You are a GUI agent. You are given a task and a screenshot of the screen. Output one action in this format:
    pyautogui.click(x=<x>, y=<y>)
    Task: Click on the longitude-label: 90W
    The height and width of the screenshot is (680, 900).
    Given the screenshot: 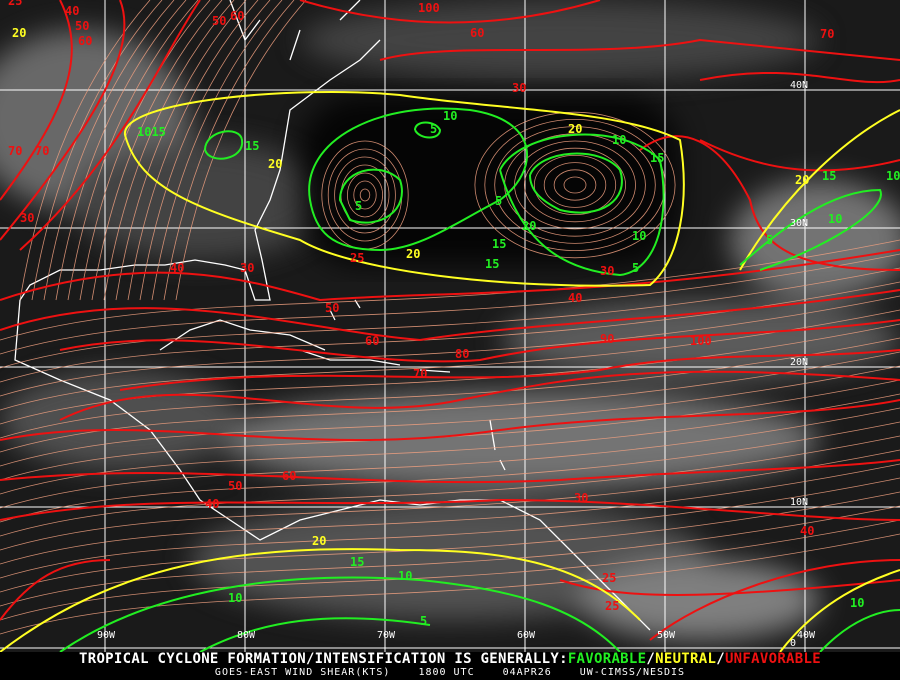 What is the action you would take?
    pyautogui.click(x=106, y=635)
    